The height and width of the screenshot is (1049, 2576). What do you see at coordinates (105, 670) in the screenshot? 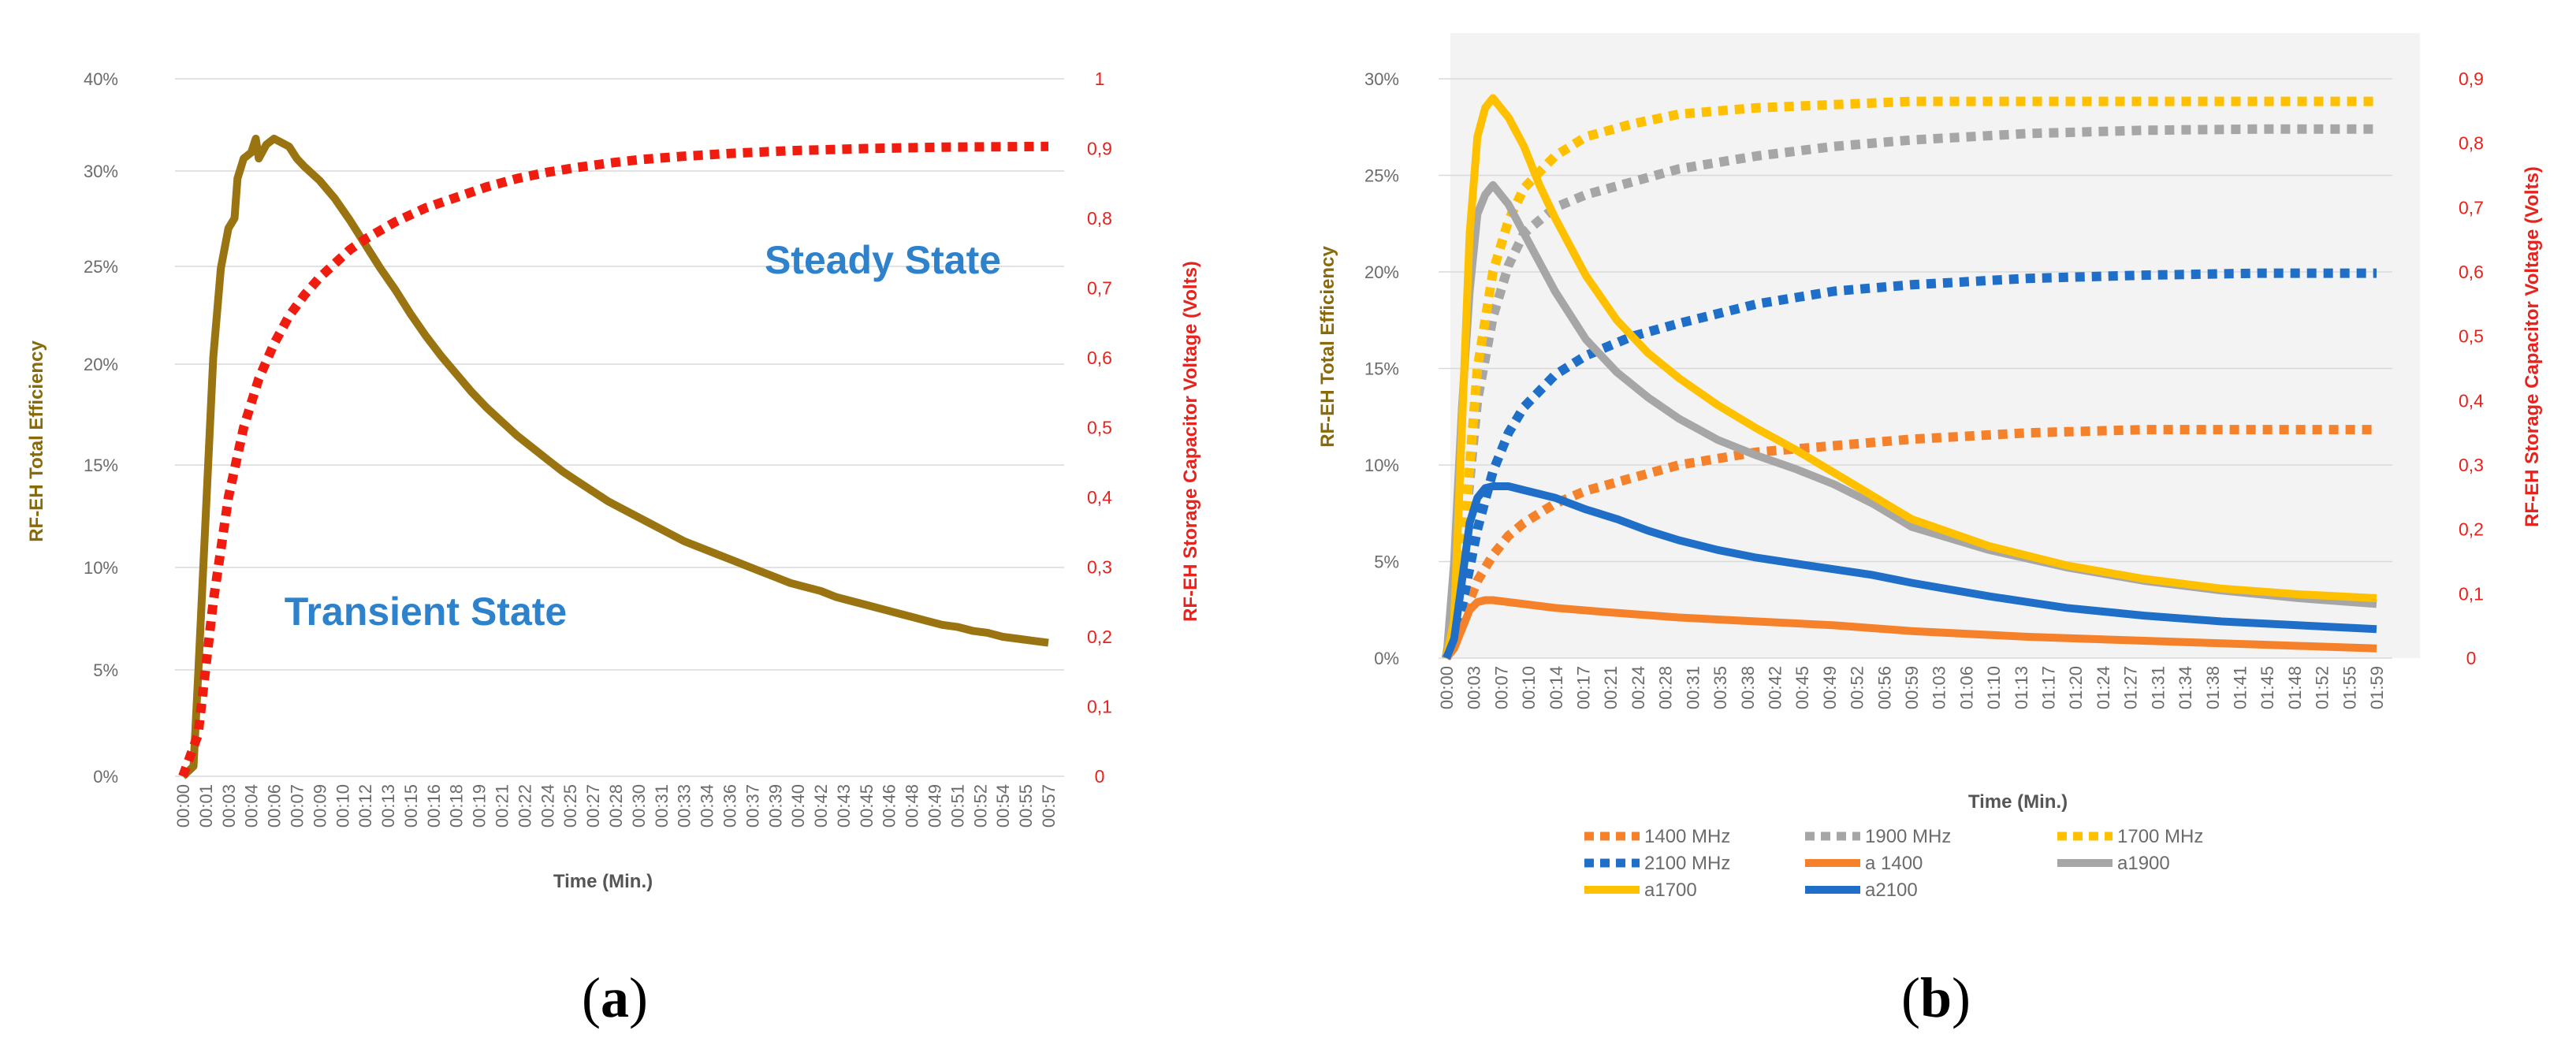
I see `chart-a-left-tick-label: 5%` at bounding box center [105, 670].